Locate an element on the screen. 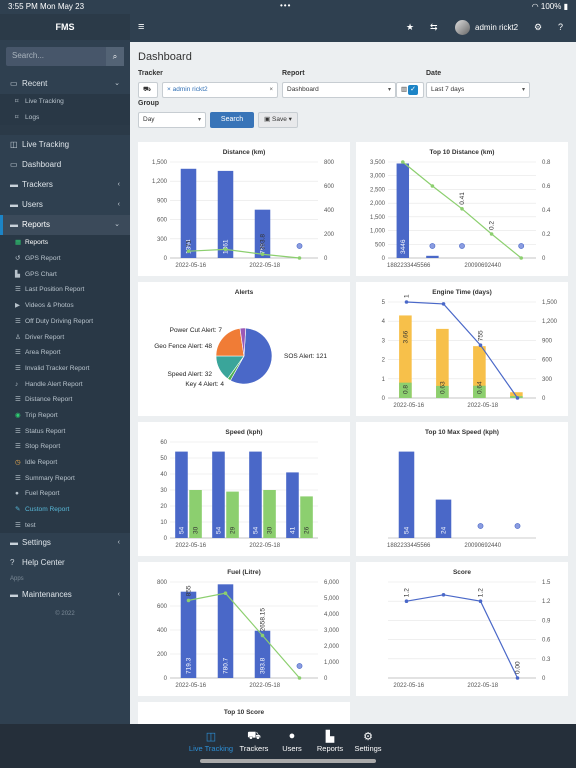 The image size is (576, 768). sidebar-subitem: ● Fuel Report is located at coordinates (65, 494).